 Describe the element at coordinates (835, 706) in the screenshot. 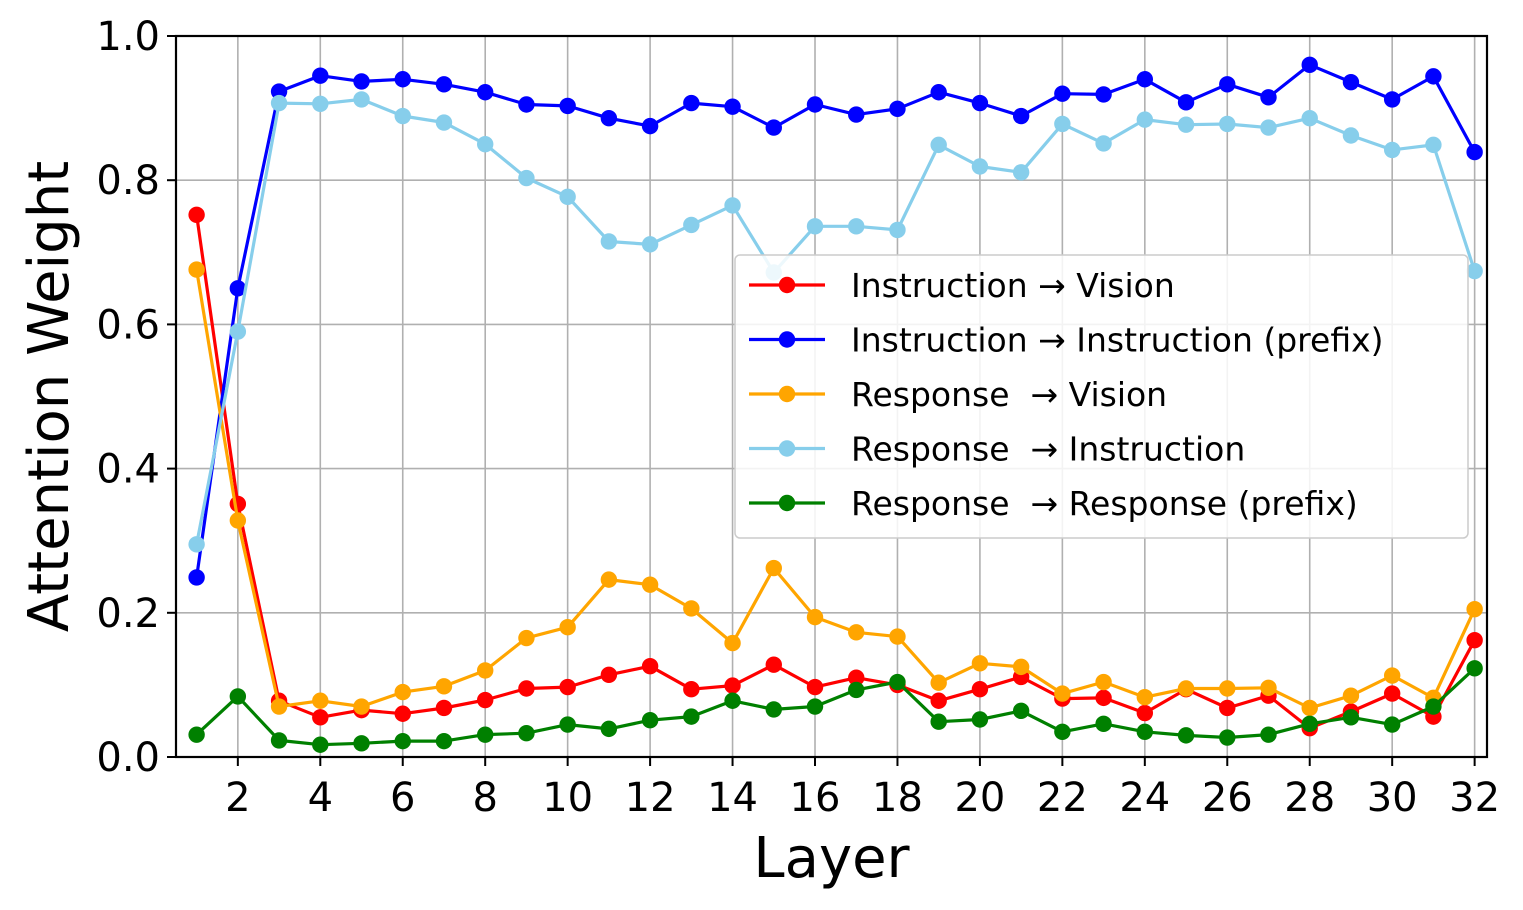

I see `series` at that location.